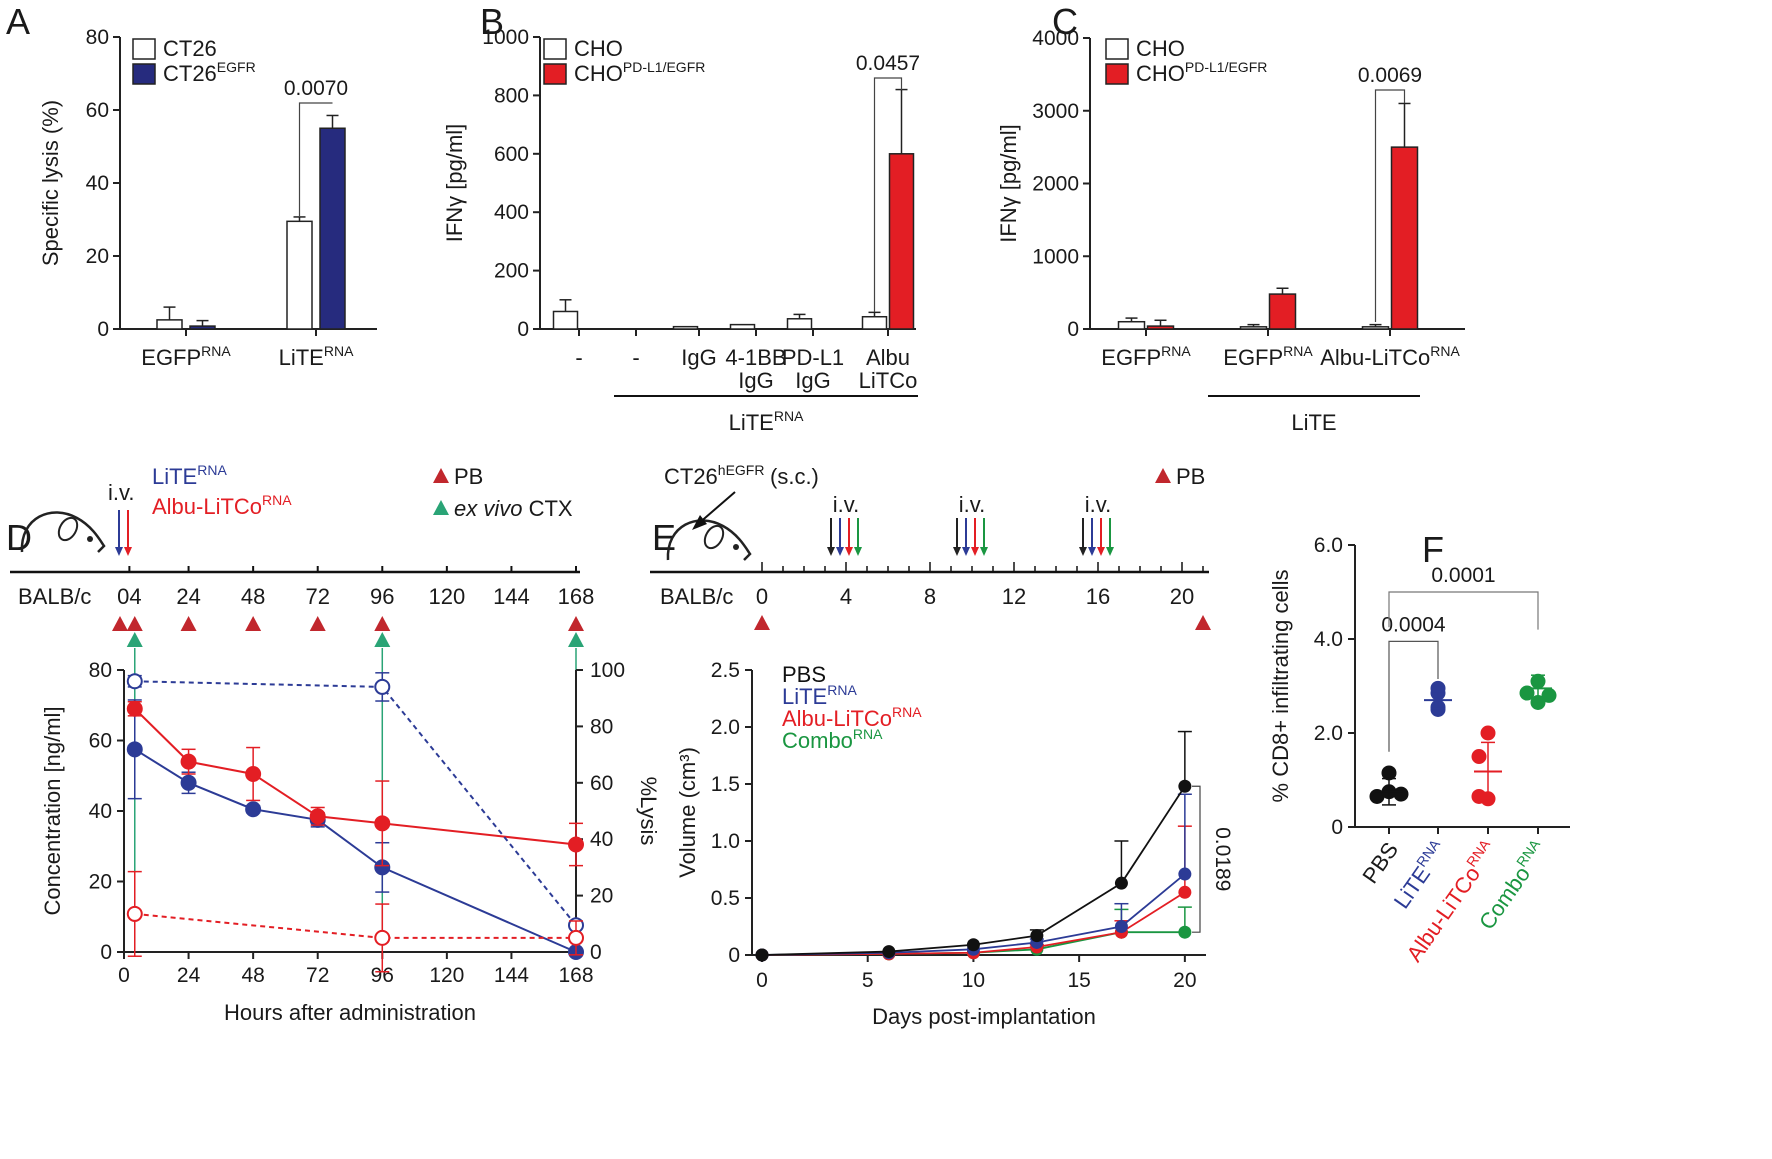 The height and width of the screenshot is (1159, 1772). Describe the element at coordinates (714, 475) in the screenshot. I see `implant-label: CT26hEGFR` at that location.